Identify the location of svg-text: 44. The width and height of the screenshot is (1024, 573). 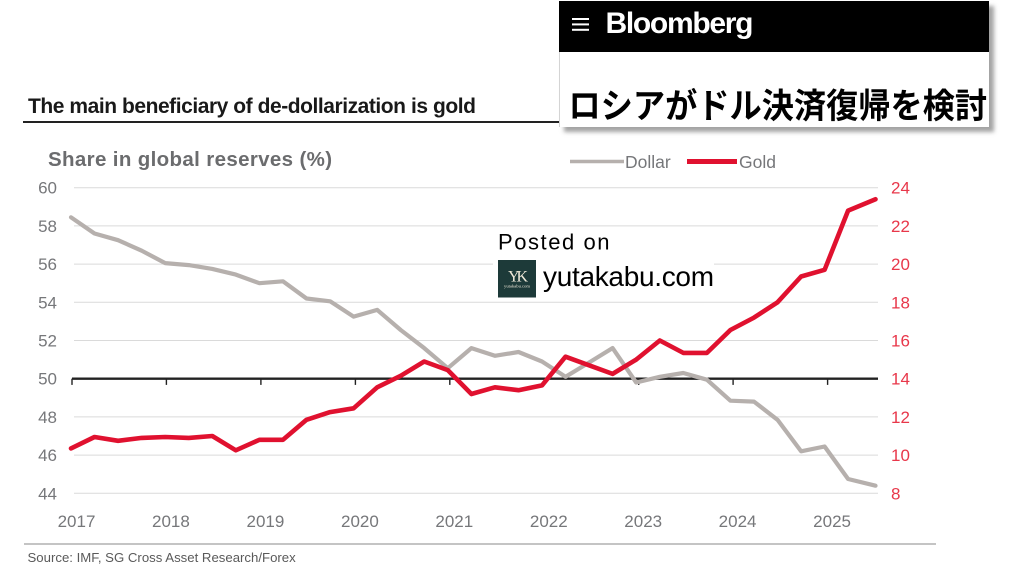
(47, 493).